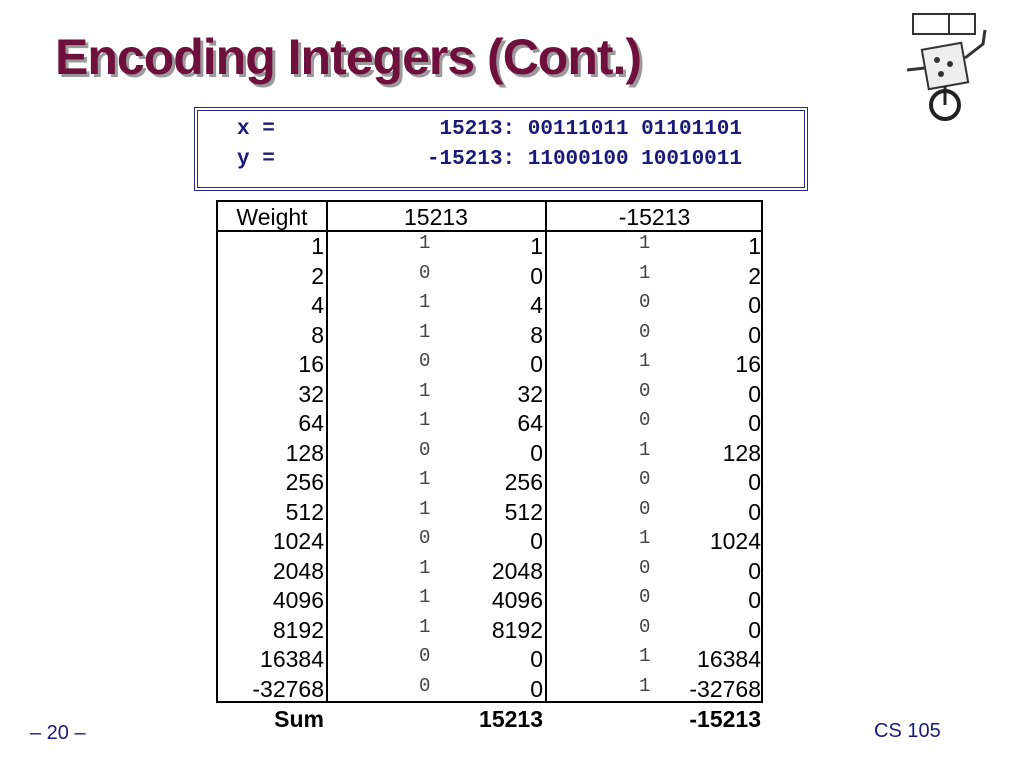  What do you see at coordinates (946, 67) in the screenshot?
I see `logo` at bounding box center [946, 67].